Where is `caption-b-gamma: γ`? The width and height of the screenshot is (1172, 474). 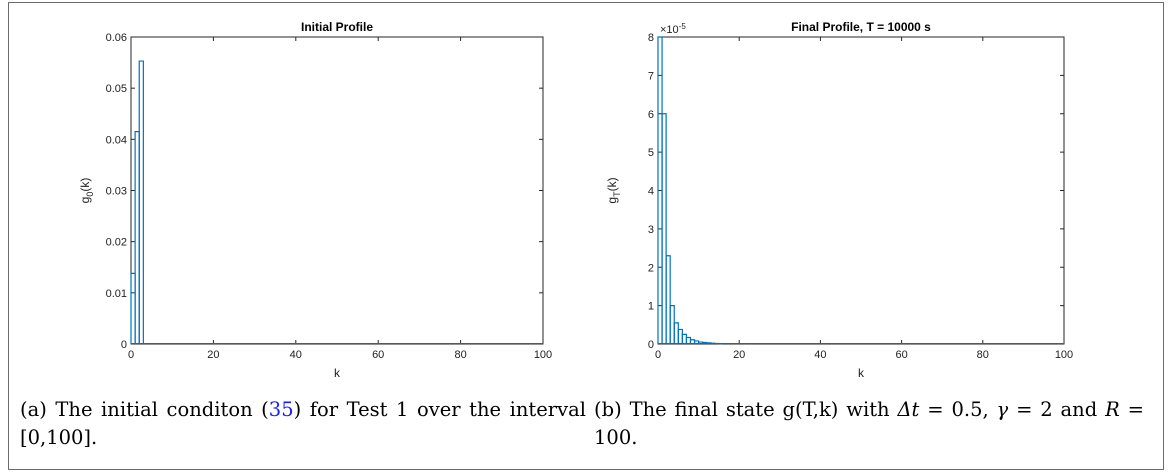 caption-b-gamma: γ is located at coordinates (1002, 409).